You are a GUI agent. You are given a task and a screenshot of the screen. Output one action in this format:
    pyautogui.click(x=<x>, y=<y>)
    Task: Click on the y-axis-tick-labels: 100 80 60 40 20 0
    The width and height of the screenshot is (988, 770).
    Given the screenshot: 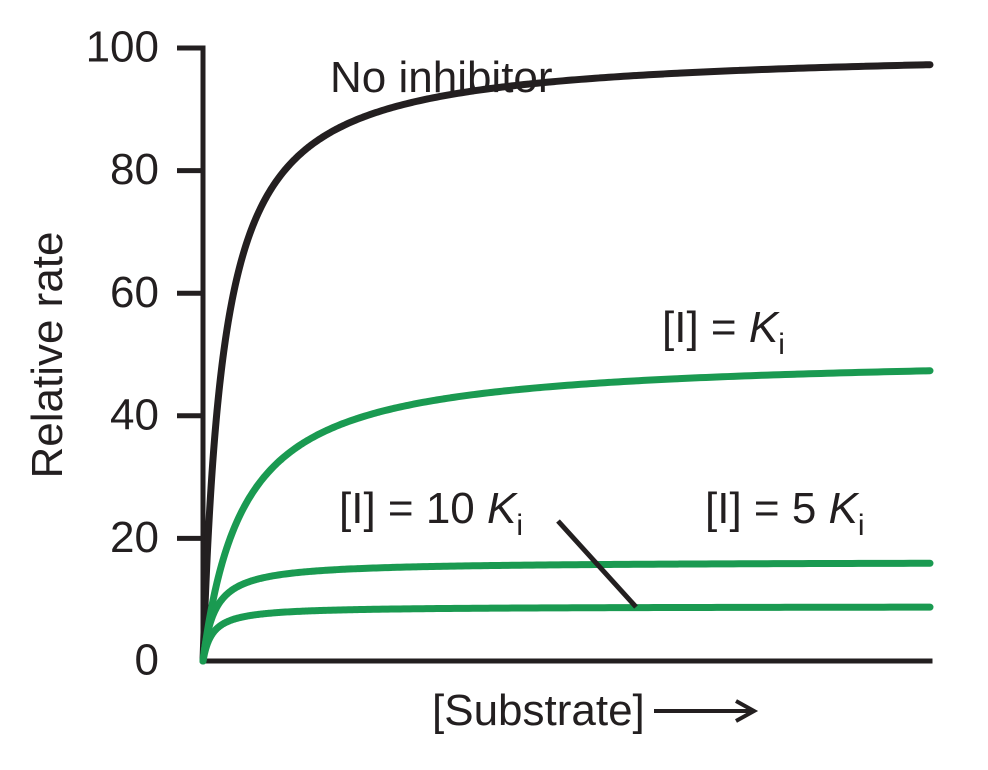 What is the action you would take?
    pyautogui.click(x=122, y=354)
    